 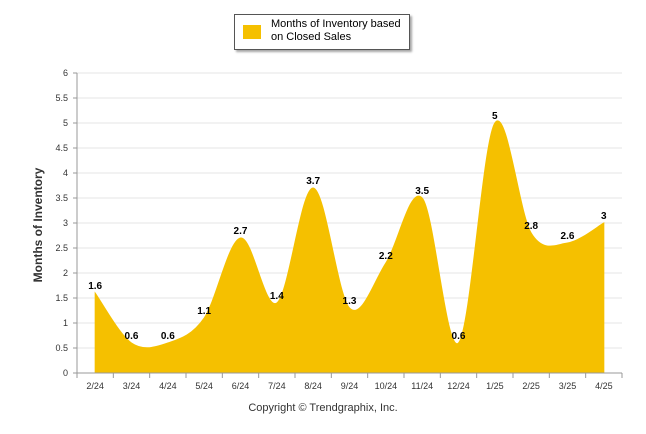 What do you see at coordinates (386, 386) in the screenshot?
I see `x-tick-label: 10/24` at bounding box center [386, 386].